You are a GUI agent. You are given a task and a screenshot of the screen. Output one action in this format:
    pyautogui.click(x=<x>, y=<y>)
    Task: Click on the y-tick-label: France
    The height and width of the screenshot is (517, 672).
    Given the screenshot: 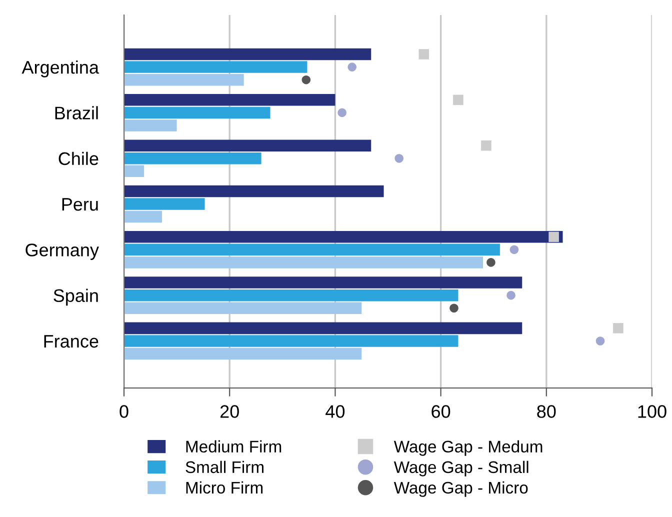 What is the action you would take?
    pyautogui.click(x=71, y=341)
    